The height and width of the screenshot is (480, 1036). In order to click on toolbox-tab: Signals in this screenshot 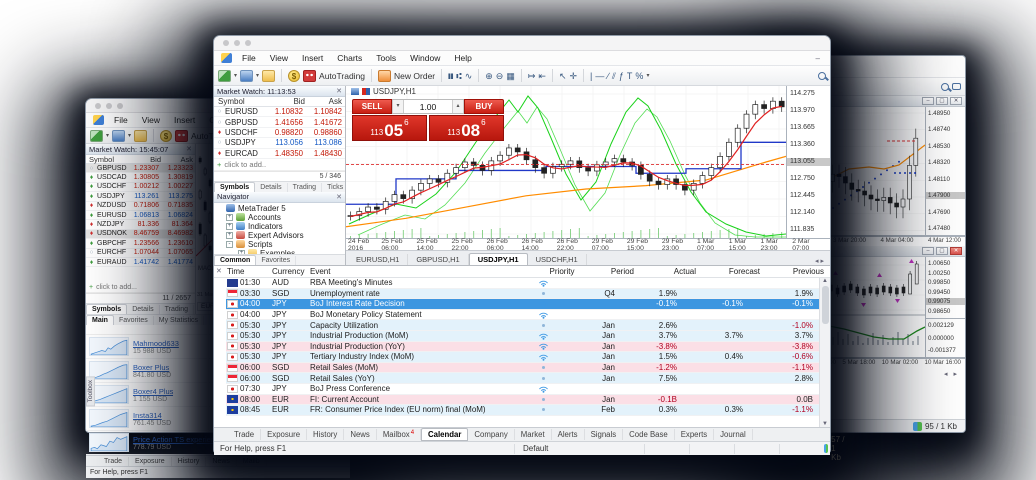, I will do `click(604, 434)`.